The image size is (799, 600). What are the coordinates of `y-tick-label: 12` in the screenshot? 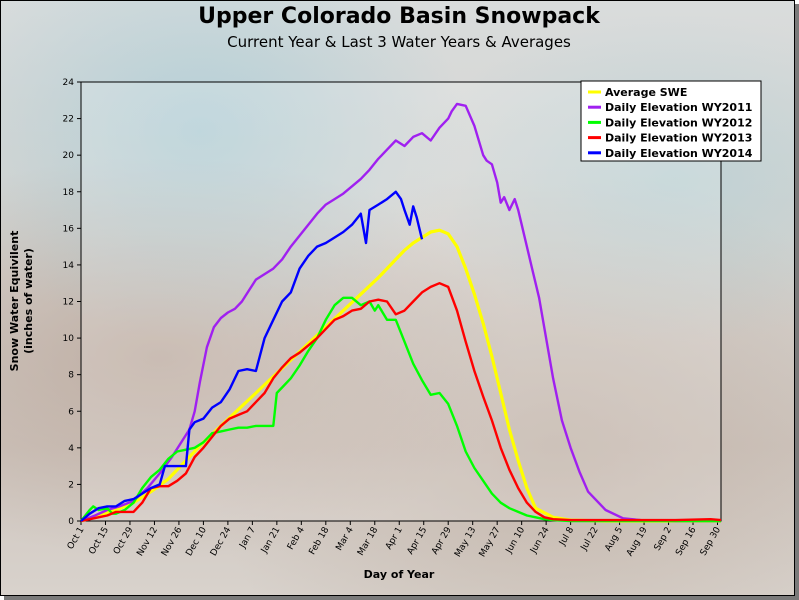 It's located at (68, 303).